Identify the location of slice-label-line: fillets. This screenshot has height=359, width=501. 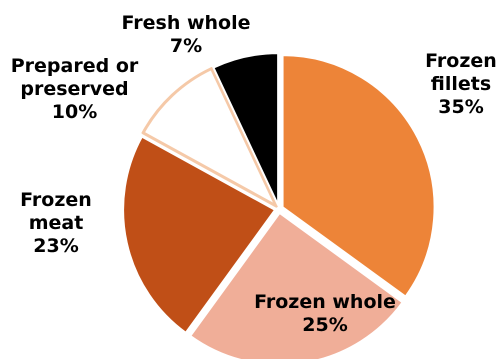
(461, 84).